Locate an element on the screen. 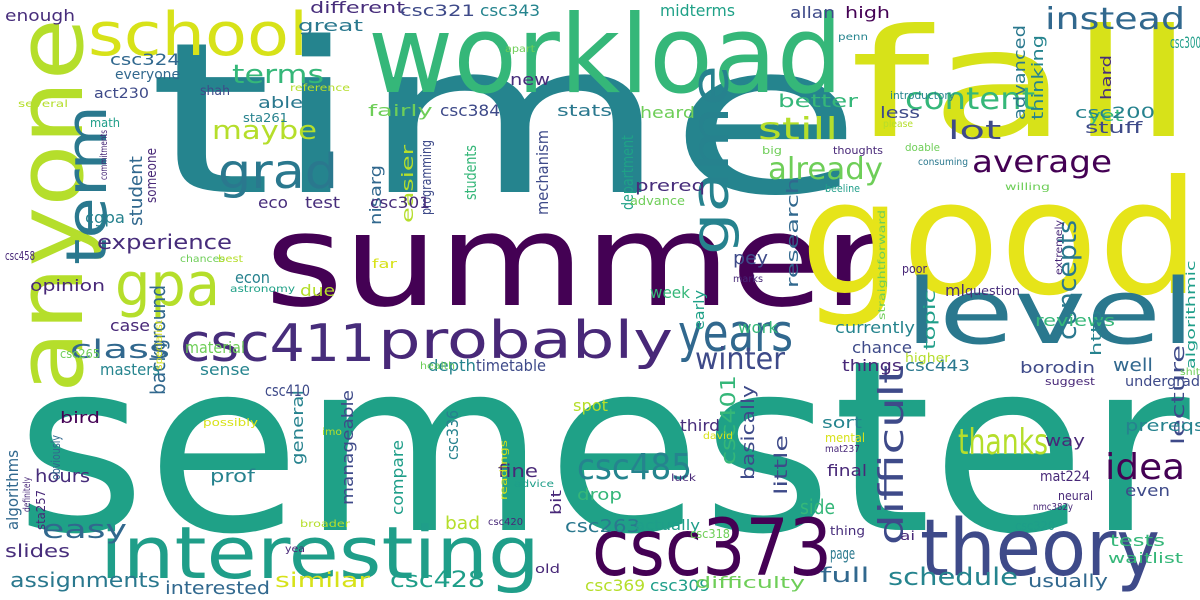 The height and width of the screenshot is (600, 1200). word-health: health is located at coordinates (438, 366).